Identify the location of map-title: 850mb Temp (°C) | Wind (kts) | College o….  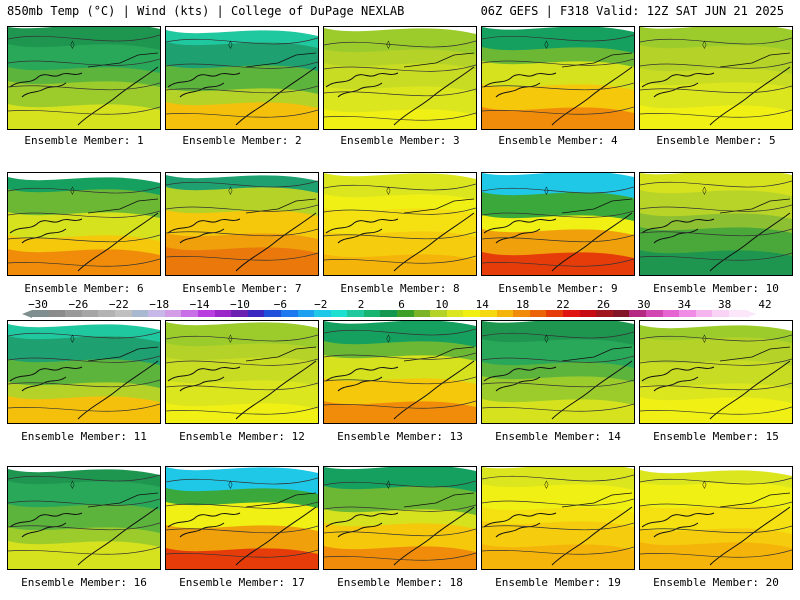
(206, 11).